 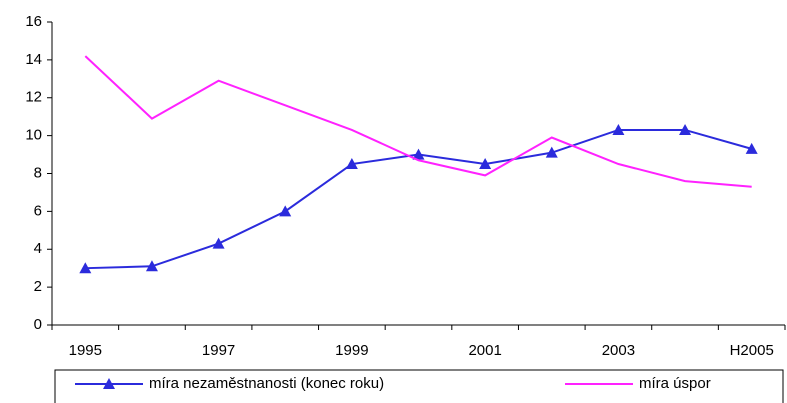 I want to click on legend-marker, so click(x=109, y=383).